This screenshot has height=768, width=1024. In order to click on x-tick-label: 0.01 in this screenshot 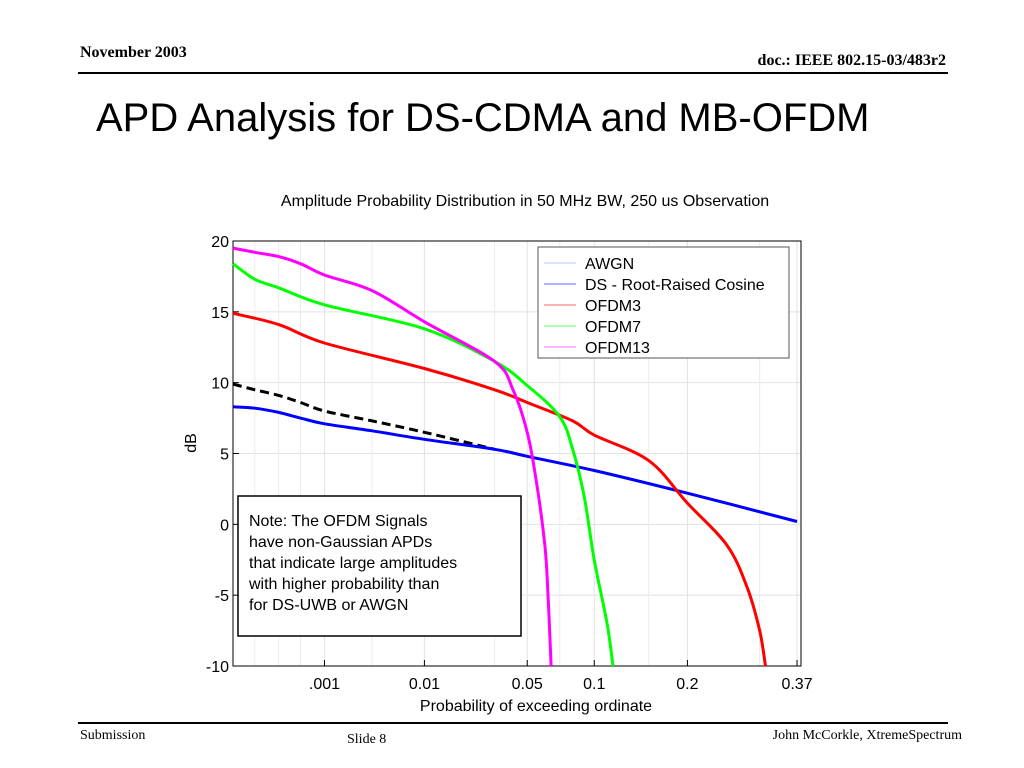, I will do `click(424, 684)`.